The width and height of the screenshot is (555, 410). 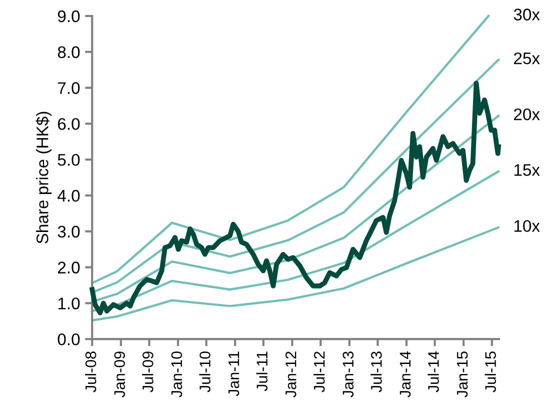 I want to click on series-label: 30x, so click(x=527, y=14).